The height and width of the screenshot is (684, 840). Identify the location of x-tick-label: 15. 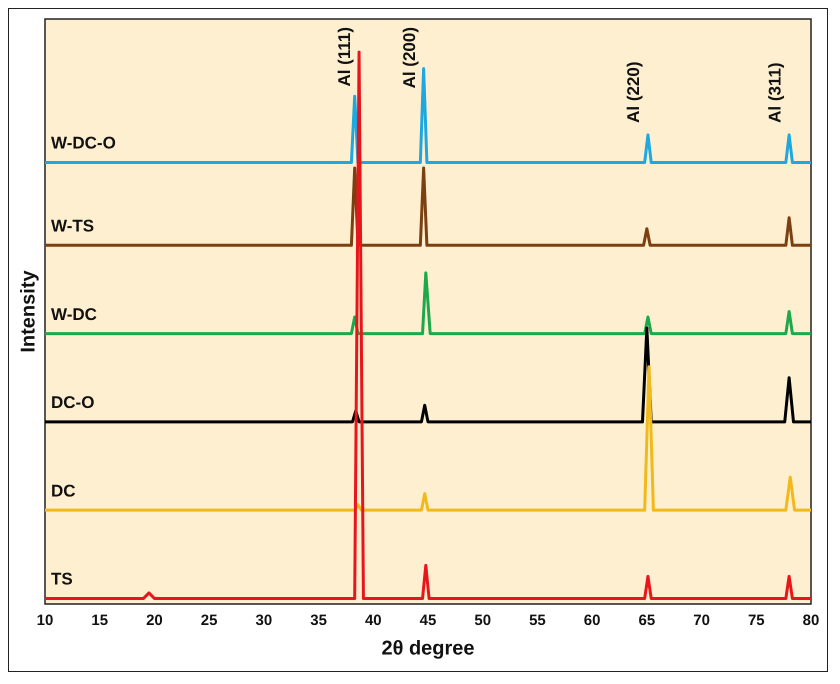
(99, 621).